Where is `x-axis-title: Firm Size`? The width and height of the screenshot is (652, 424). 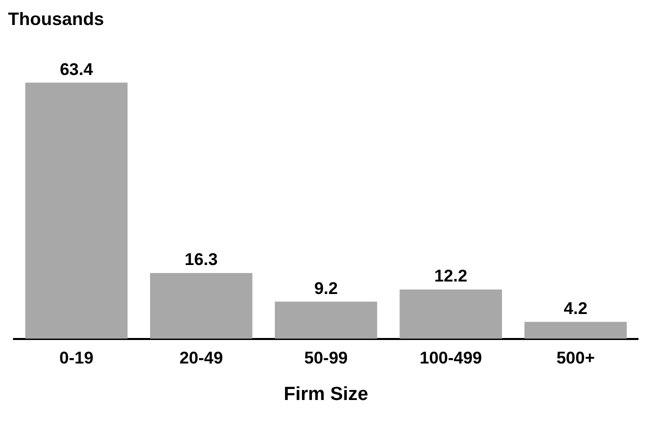 x-axis-title: Firm Size is located at coordinates (326, 394).